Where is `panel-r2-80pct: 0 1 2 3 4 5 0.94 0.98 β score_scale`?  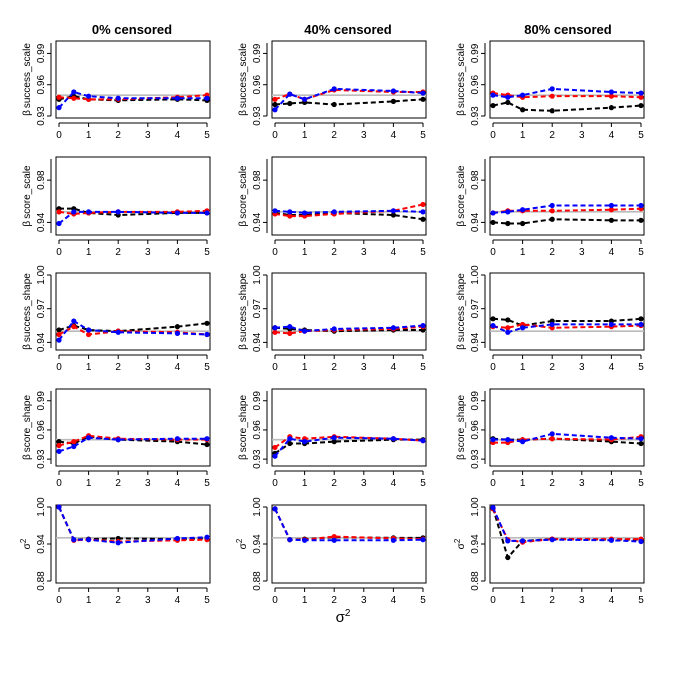
panel-r2-80pct: 0 1 2 3 4 5 0.94 0.98 β score_scale is located at coordinates (550, 207).